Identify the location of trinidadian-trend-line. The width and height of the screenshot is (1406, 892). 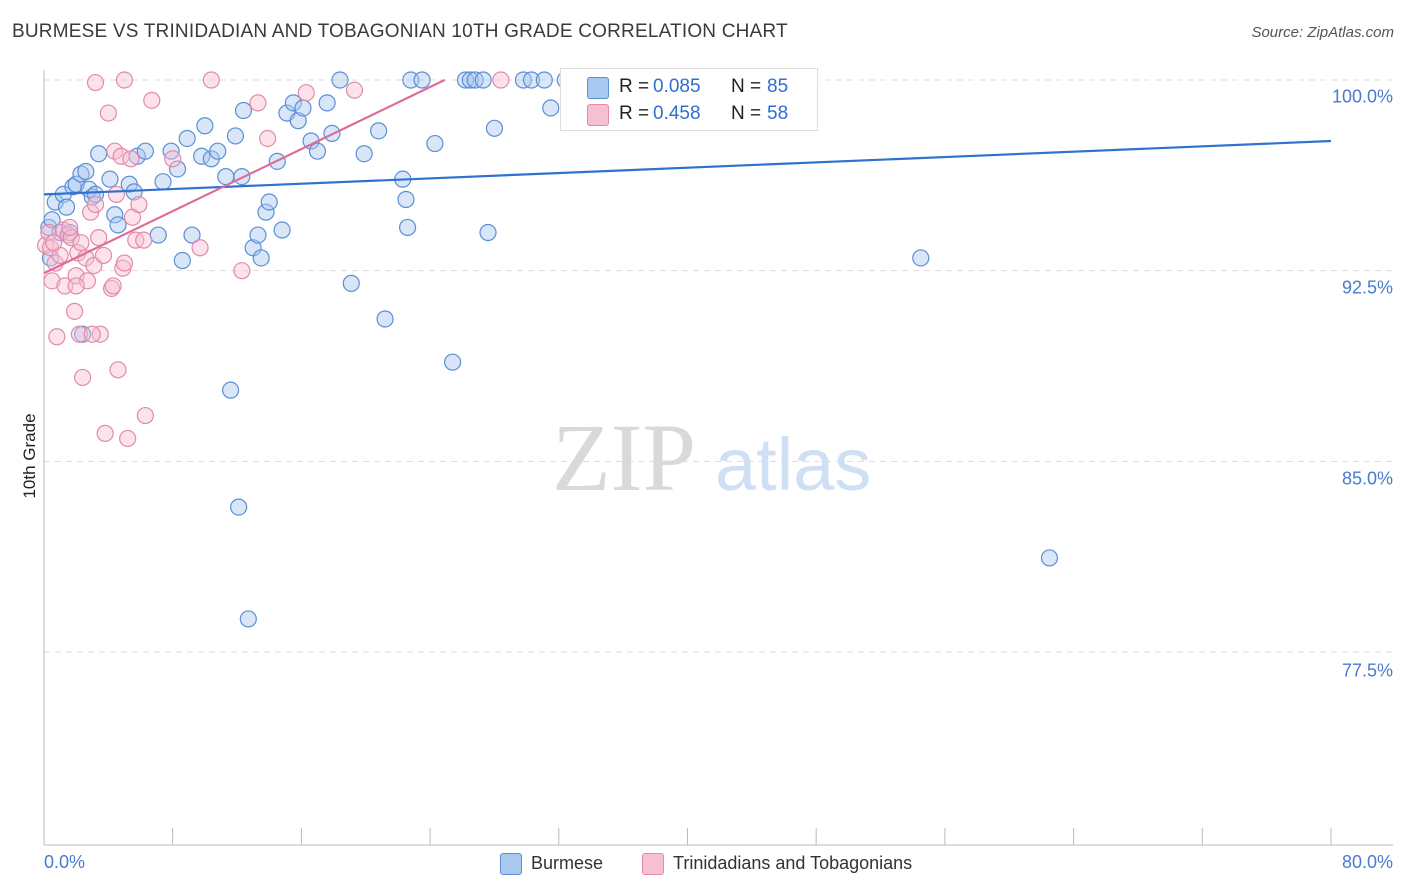
(244, 177).